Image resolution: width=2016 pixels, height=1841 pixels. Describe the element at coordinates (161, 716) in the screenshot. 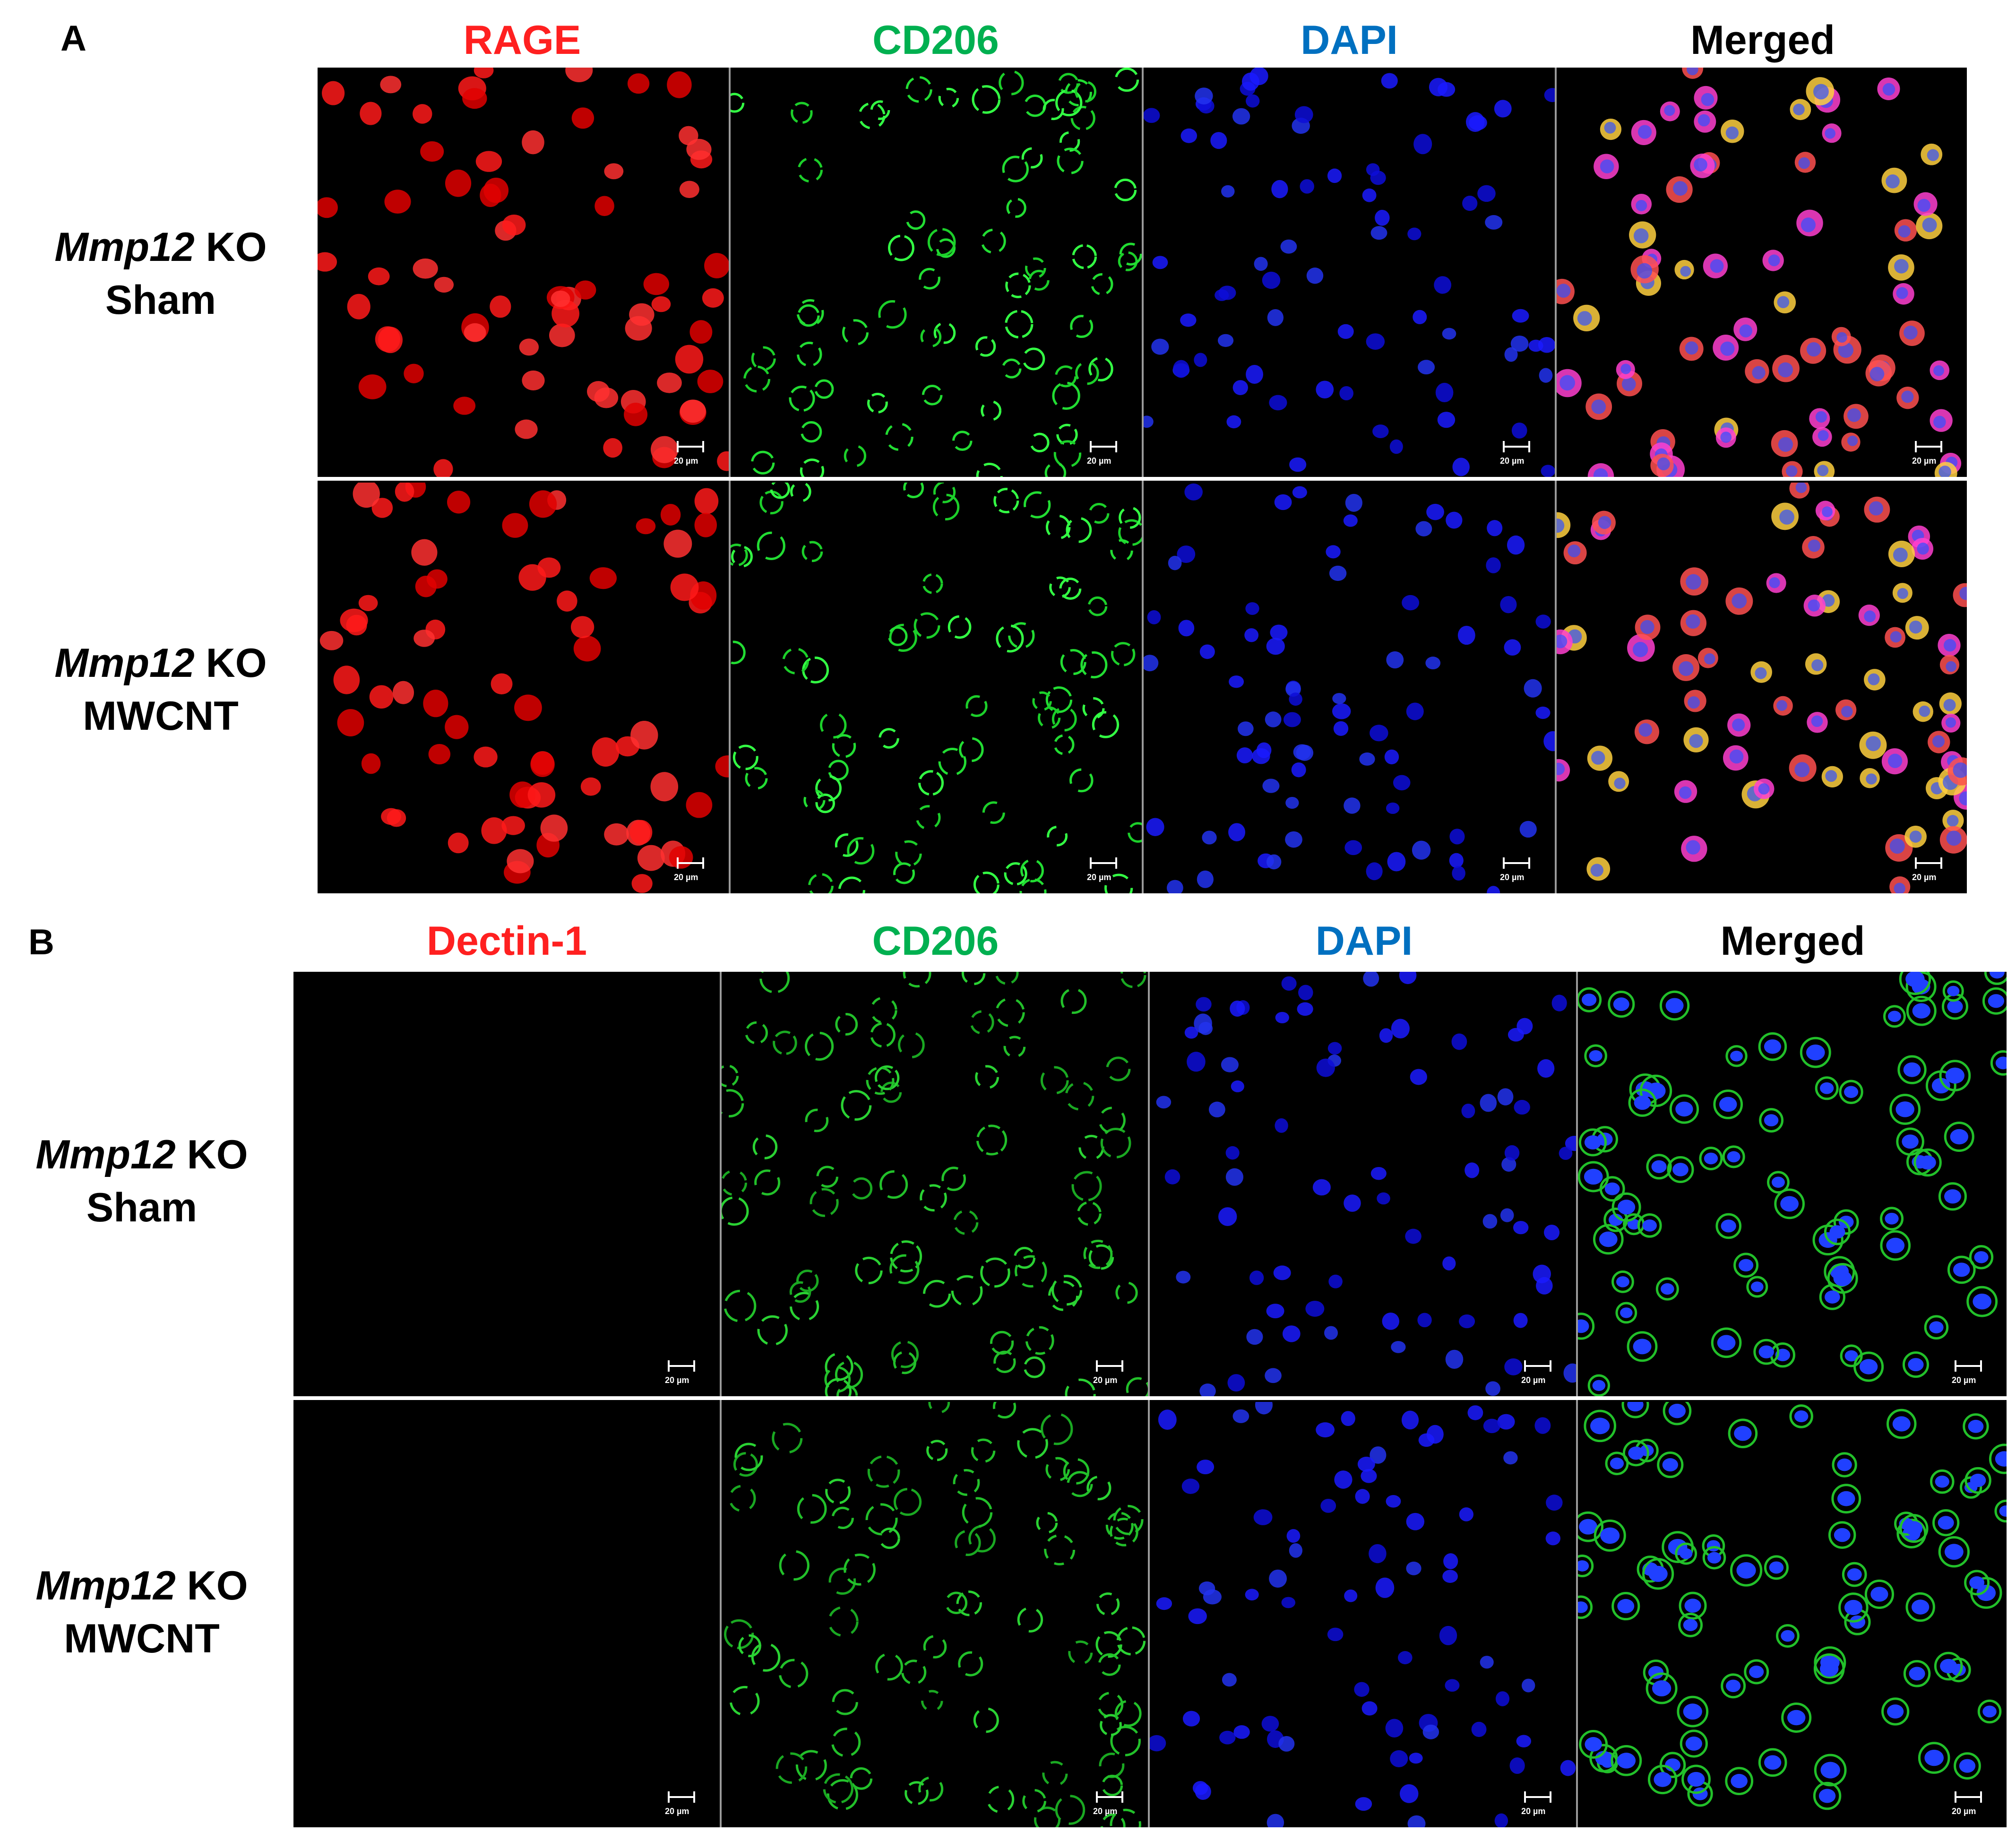

I see `treatment: MWCNT` at that location.